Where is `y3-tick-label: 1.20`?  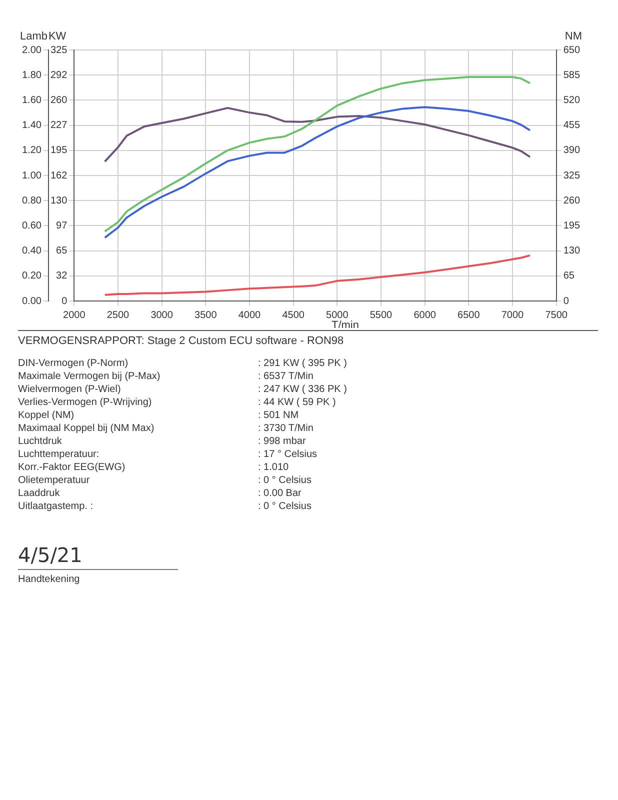
y3-tick-label: 1.20 is located at coordinates (32, 150).